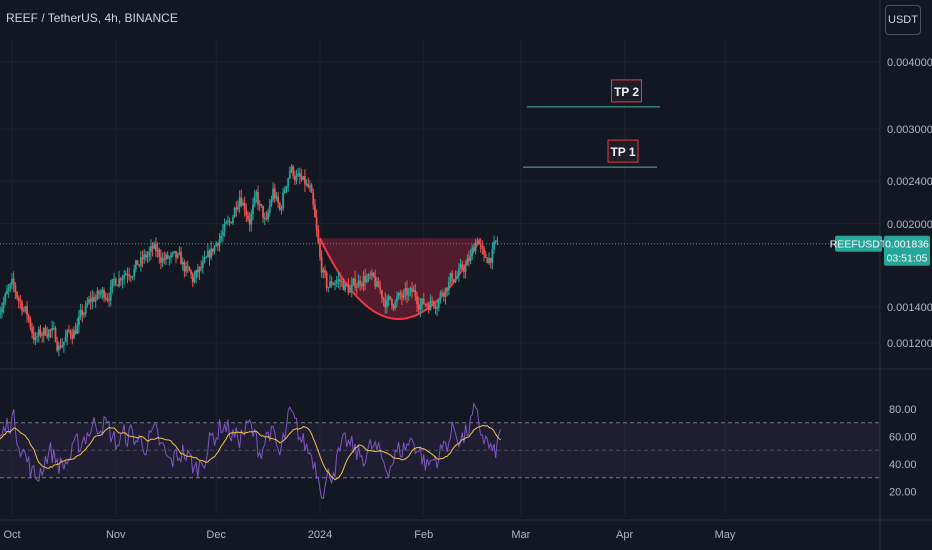 The image size is (932, 550). Describe the element at coordinates (216, 535) in the screenshot. I see `time-tick-label: Dec` at that location.